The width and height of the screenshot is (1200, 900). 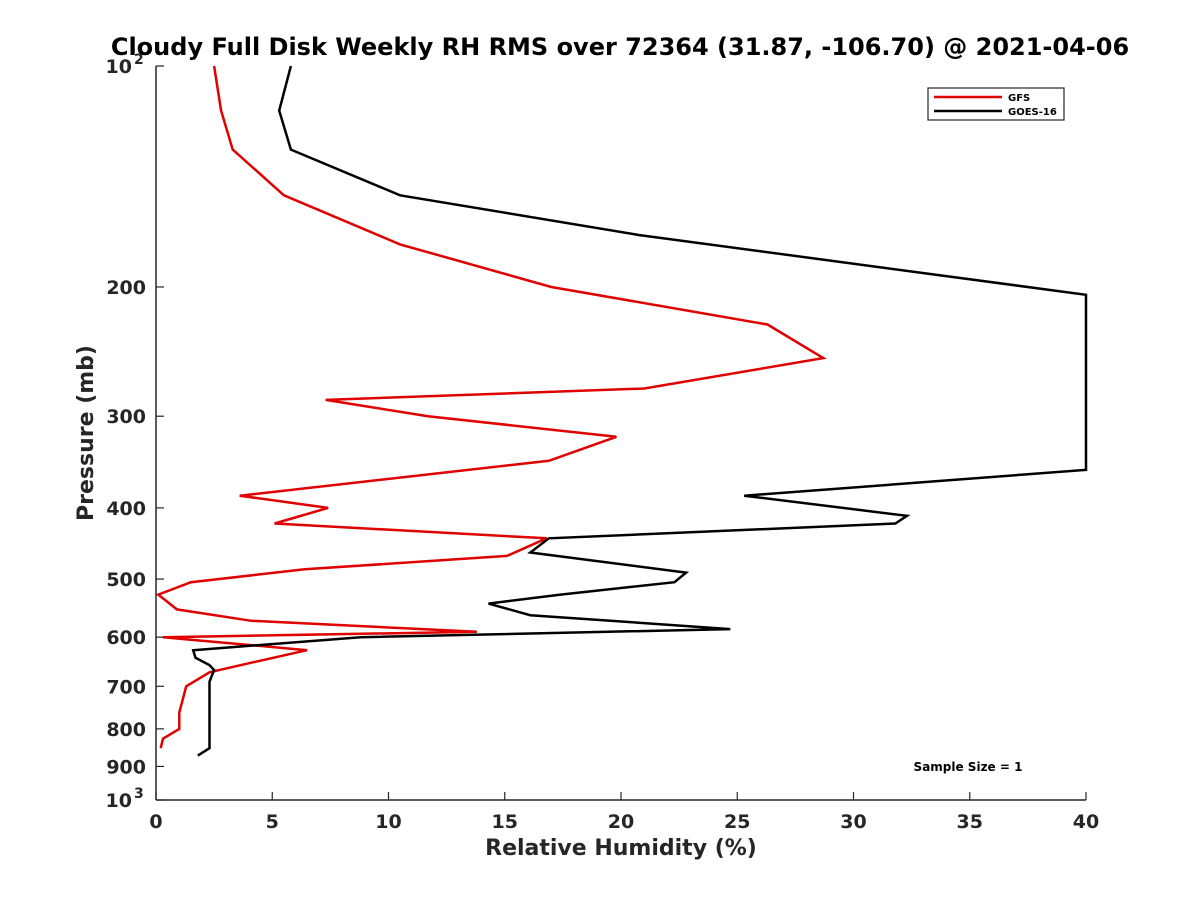 I want to click on x-tick-label: 30, so click(x=853, y=822).